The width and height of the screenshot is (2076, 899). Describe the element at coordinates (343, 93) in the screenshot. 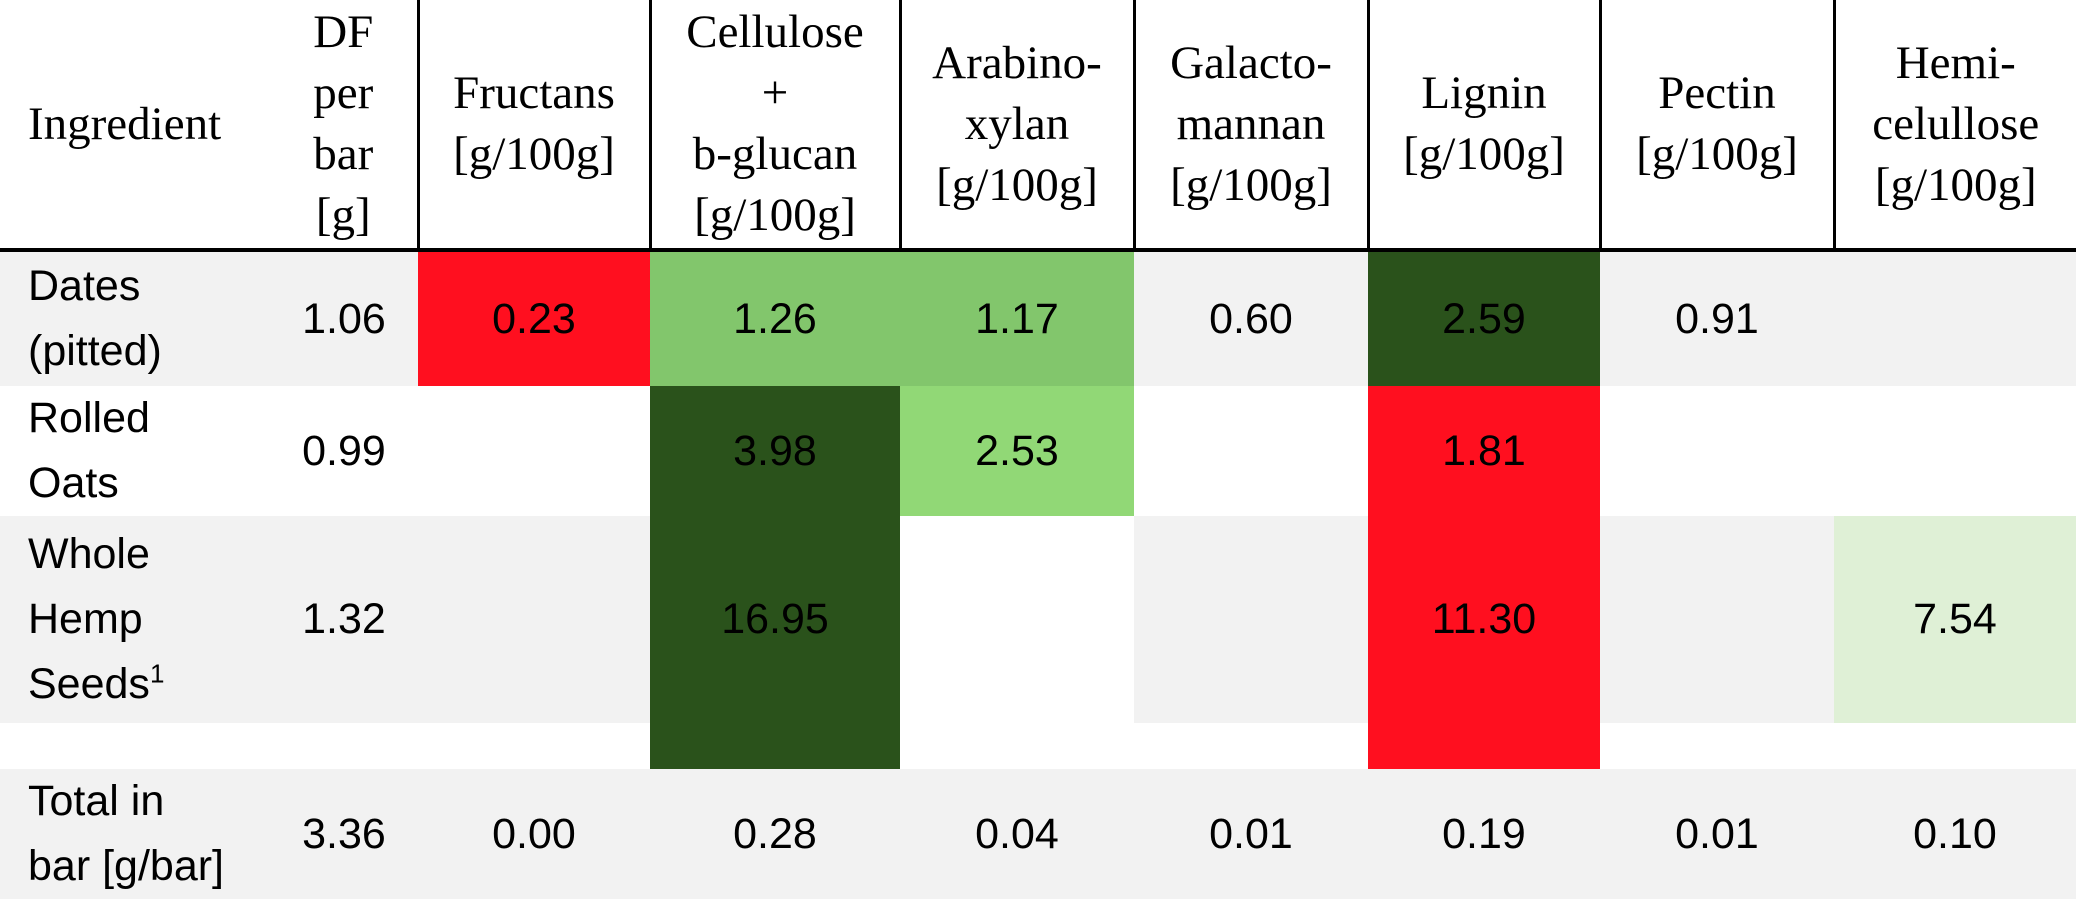

I see `header-df-line2: per` at that location.